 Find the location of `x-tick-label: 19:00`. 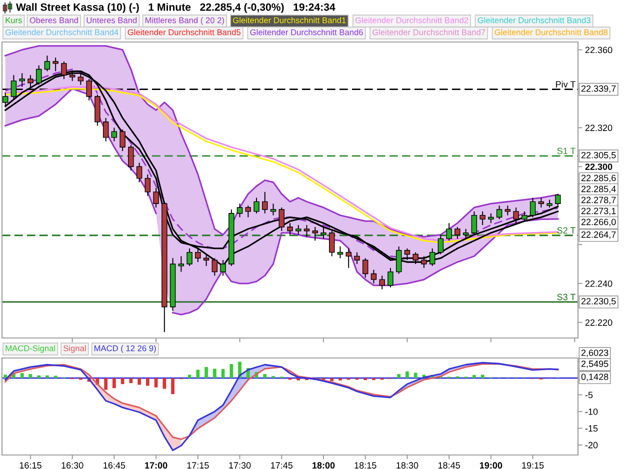

x-tick-label: 19:00 is located at coordinates (491, 465).